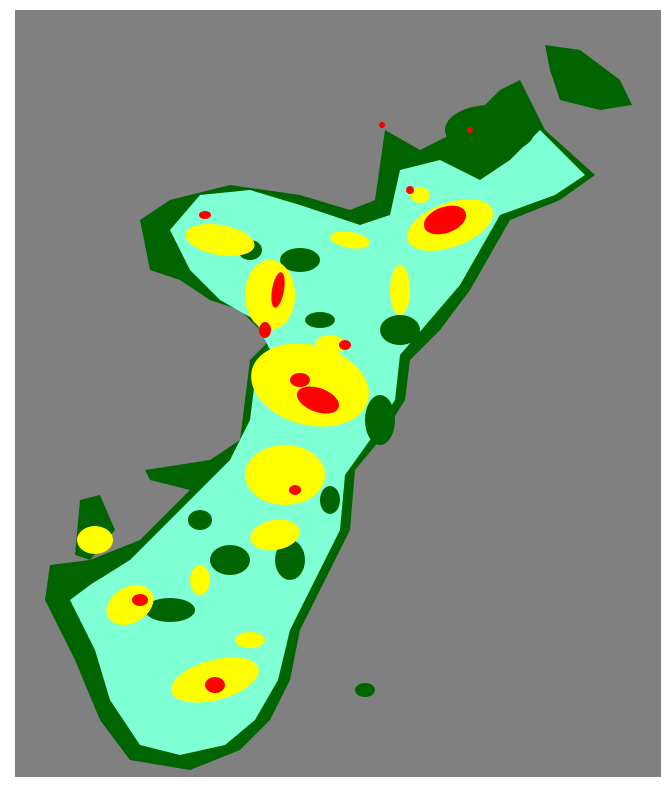 This screenshot has height=787, width=671. I want to click on island-south, so click(365, 690).